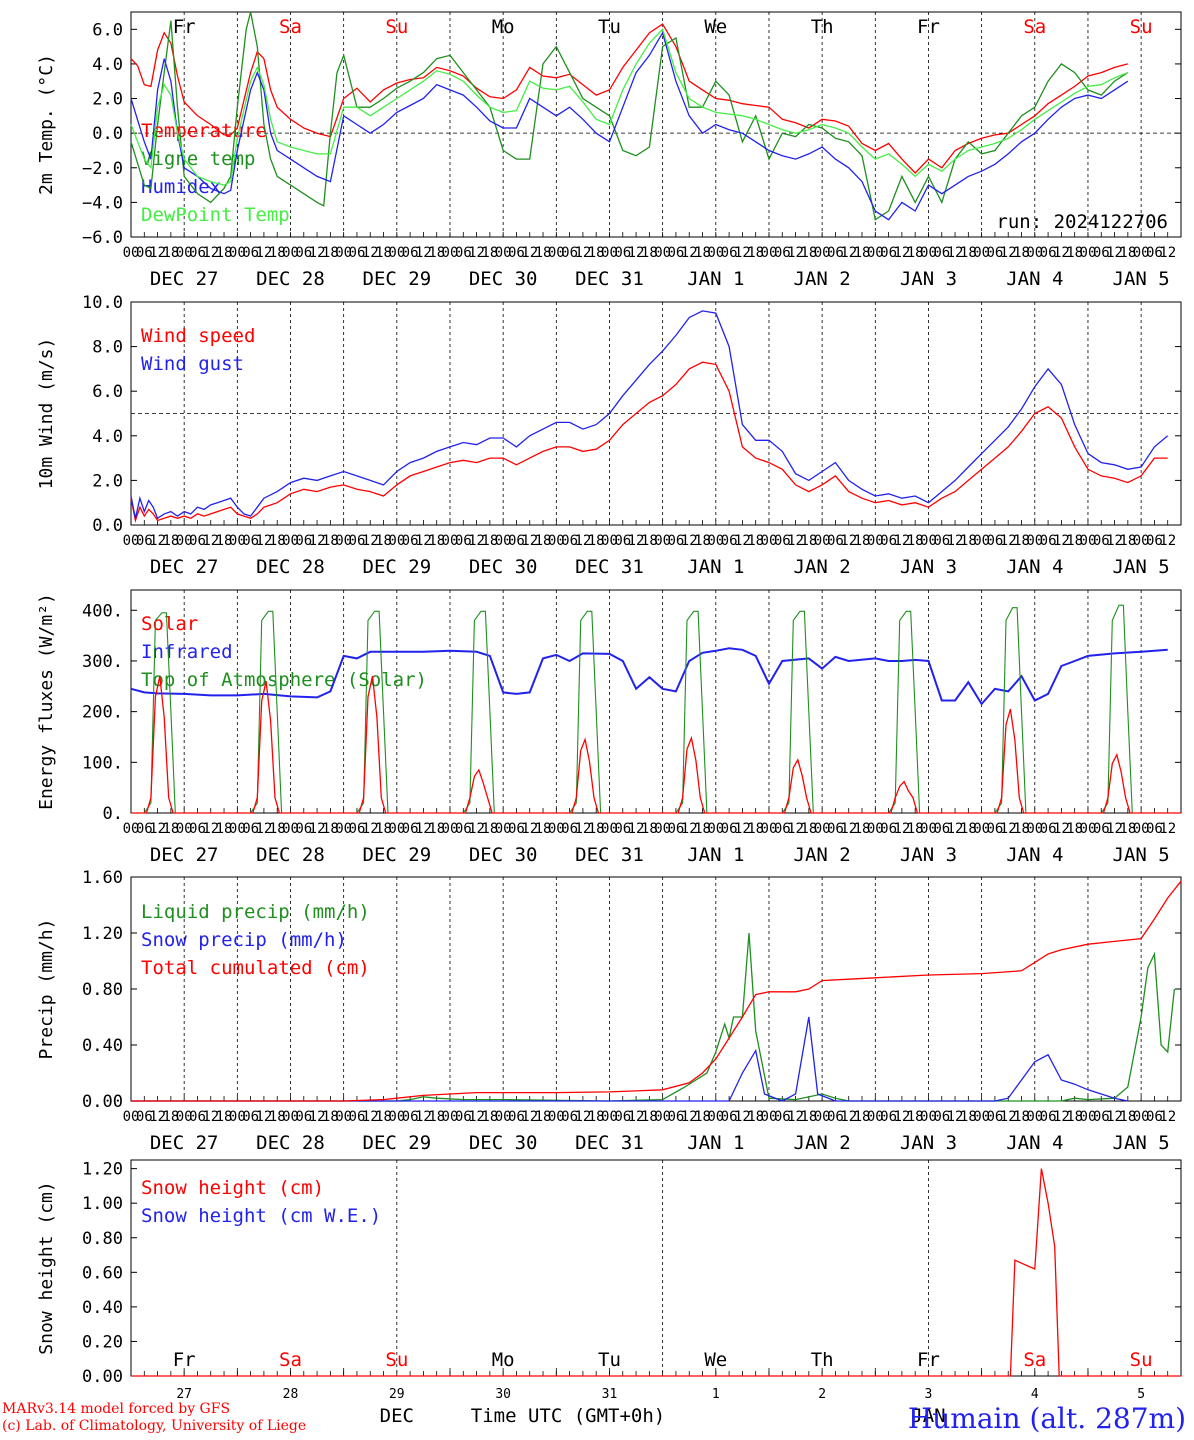 This screenshot has height=1440, width=1194. I want to click on y-tick-label: 0.40, so click(102, 1046).